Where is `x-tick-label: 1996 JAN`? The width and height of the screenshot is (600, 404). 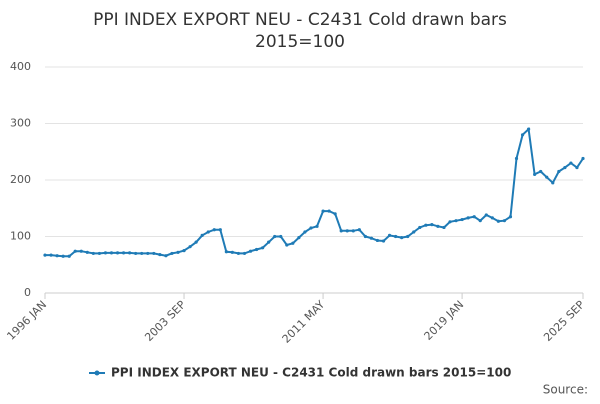 x-tick-label: 1996 JAN is located at coordinates (26, 320).